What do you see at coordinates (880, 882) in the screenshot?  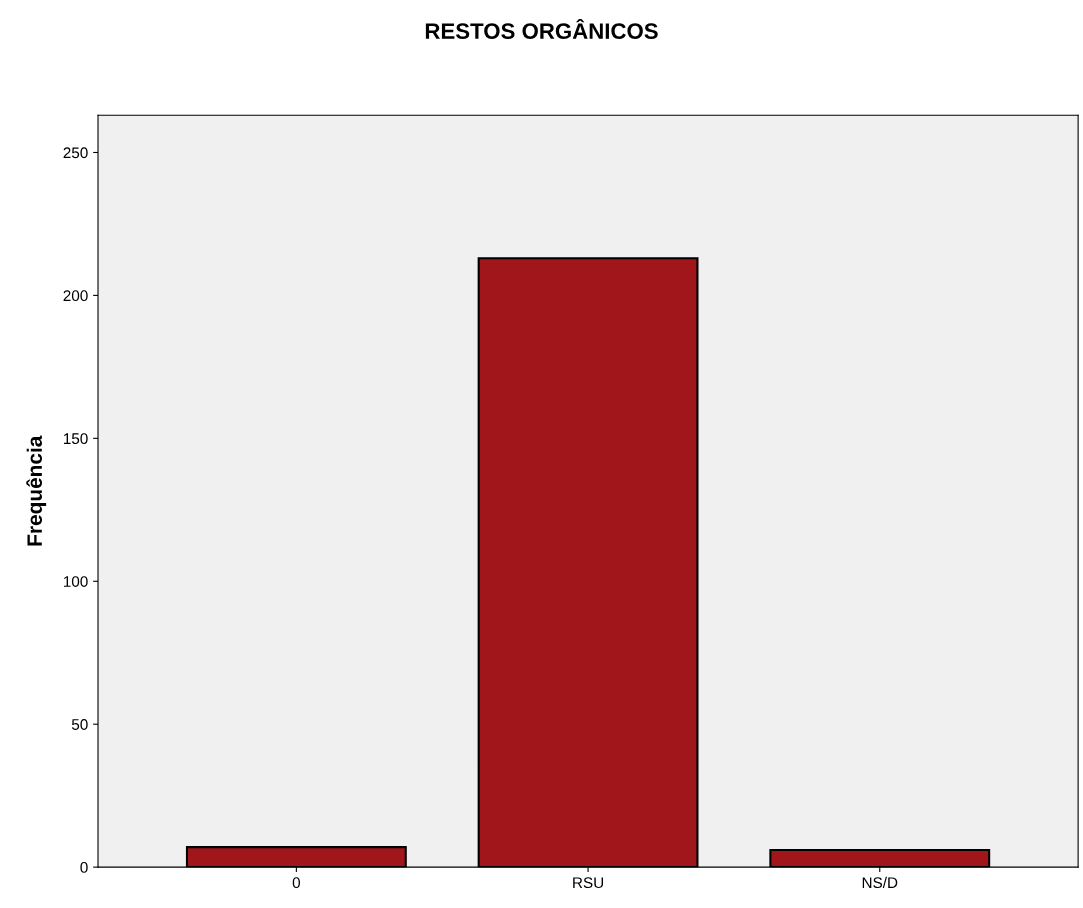 I see `x-tick-label: NS/D` at bounding box center [880, 882].